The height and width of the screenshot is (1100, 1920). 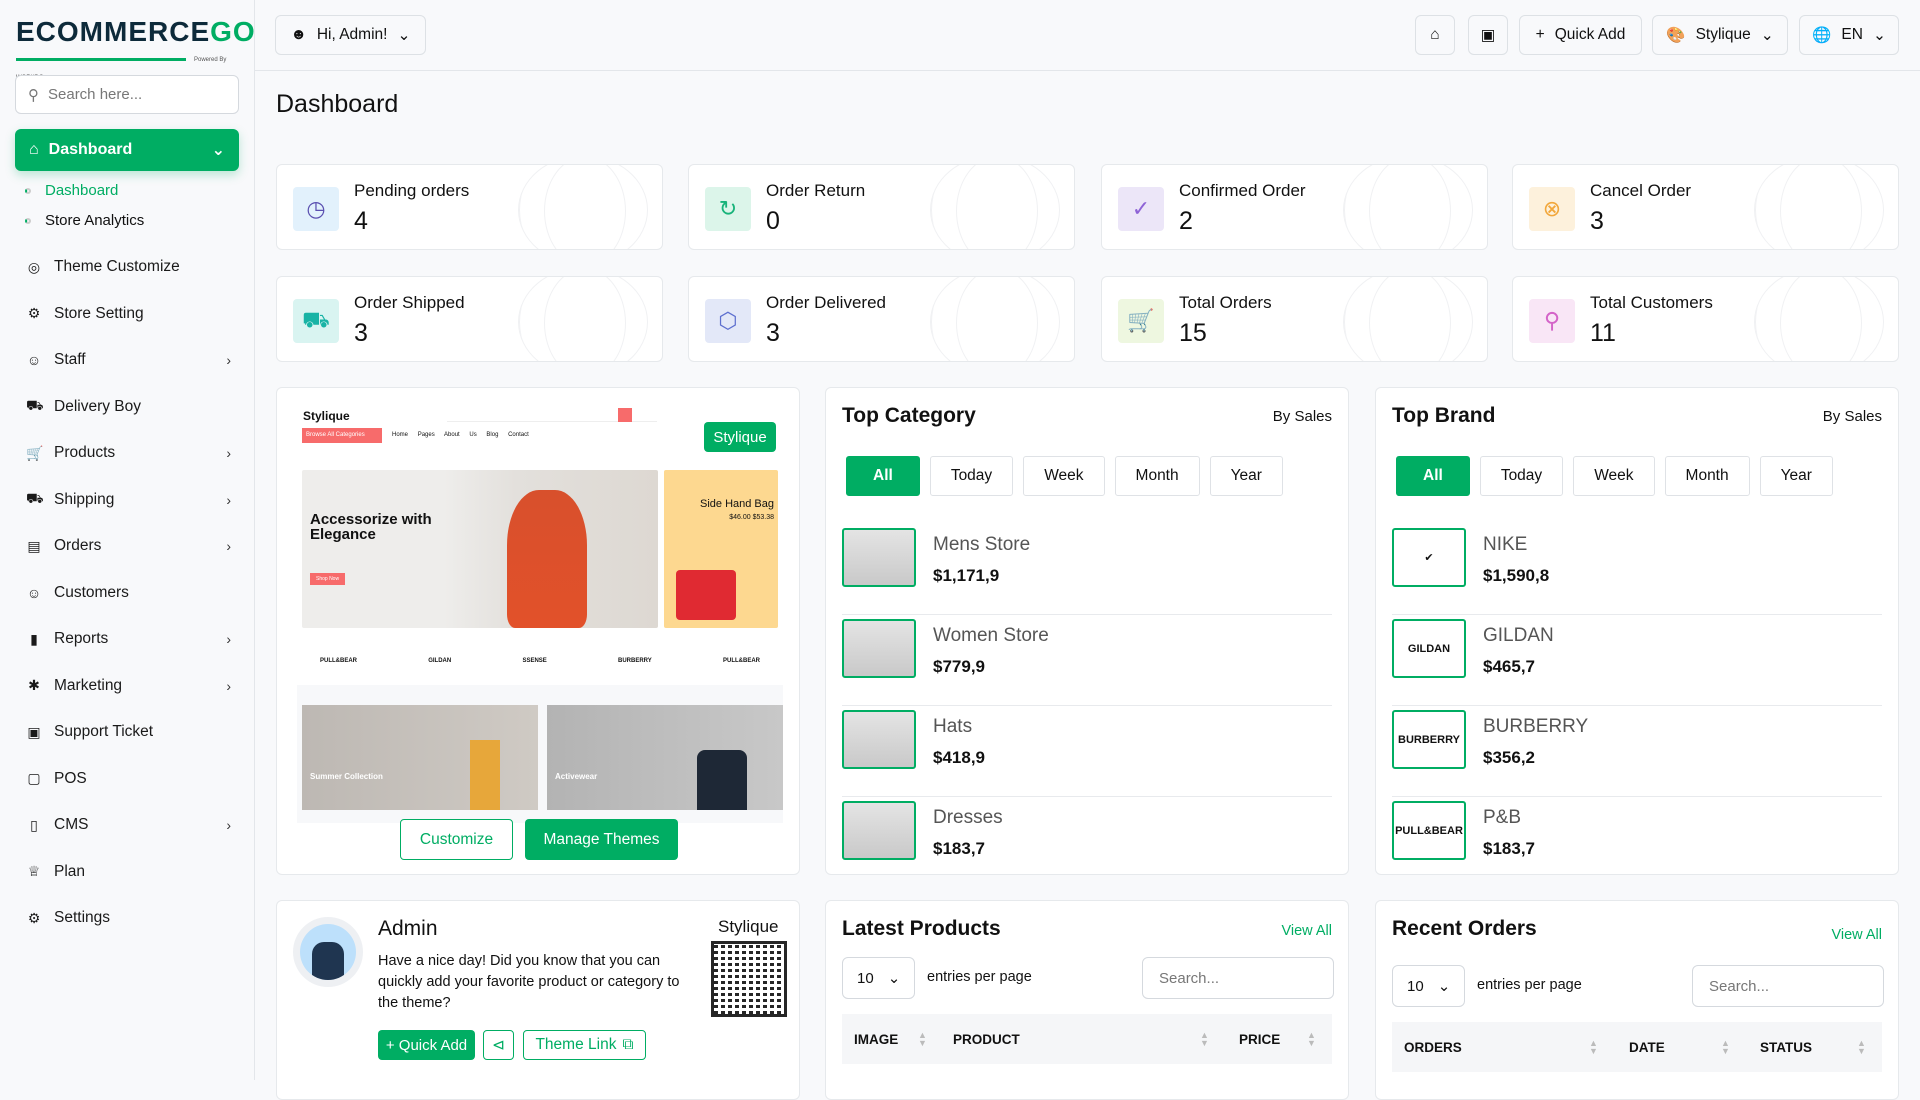 I want to click on list-item: ✔ NIKE $1,590,8, so click(x=1637, y=569).